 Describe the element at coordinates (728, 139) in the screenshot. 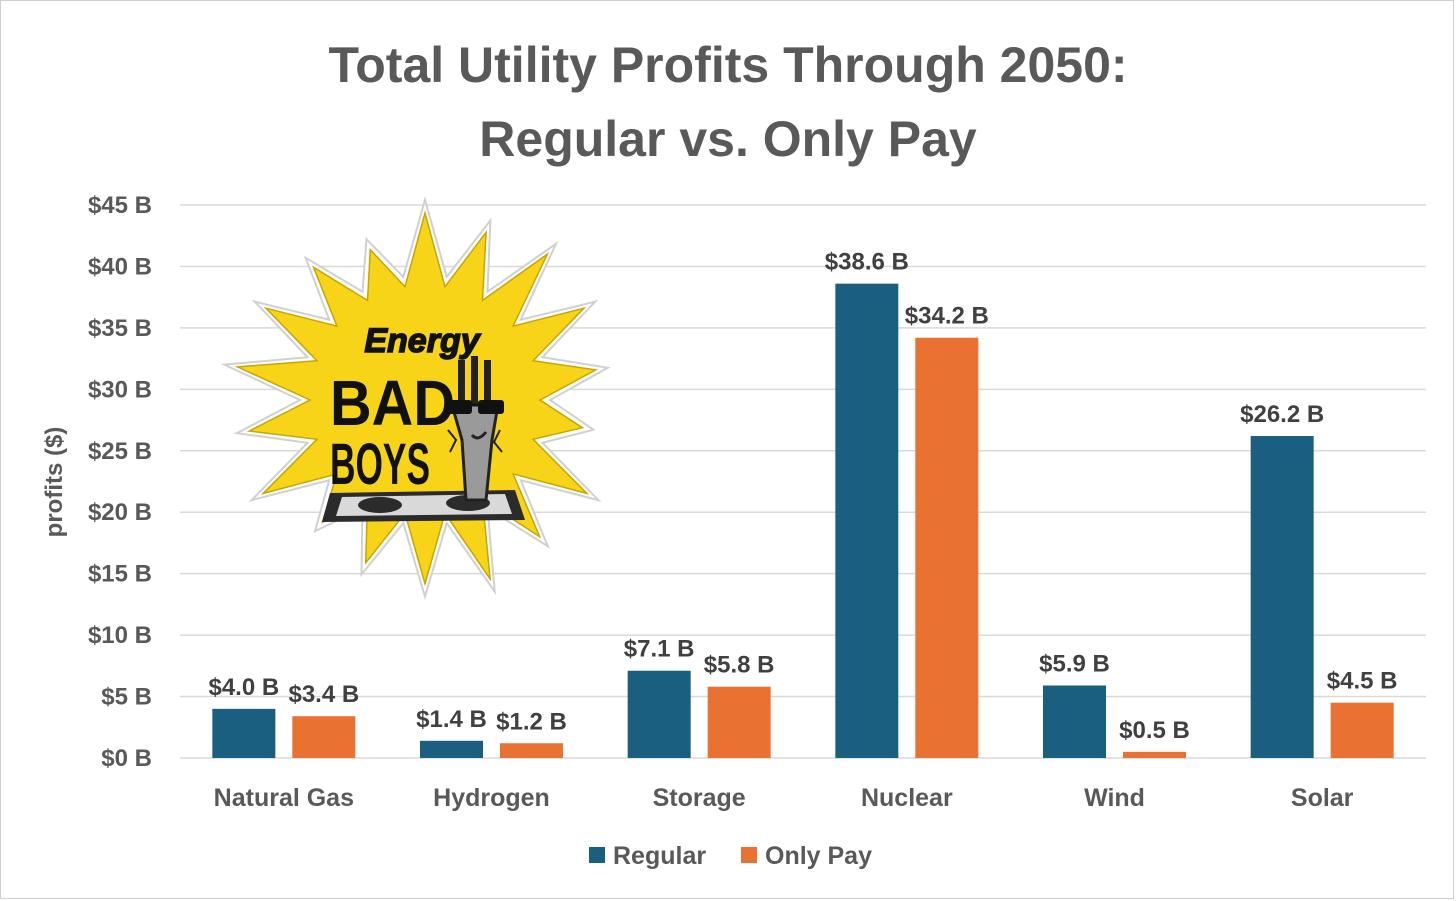

I see `chart-title-line2: Regular vs. Only Pay` at that location.